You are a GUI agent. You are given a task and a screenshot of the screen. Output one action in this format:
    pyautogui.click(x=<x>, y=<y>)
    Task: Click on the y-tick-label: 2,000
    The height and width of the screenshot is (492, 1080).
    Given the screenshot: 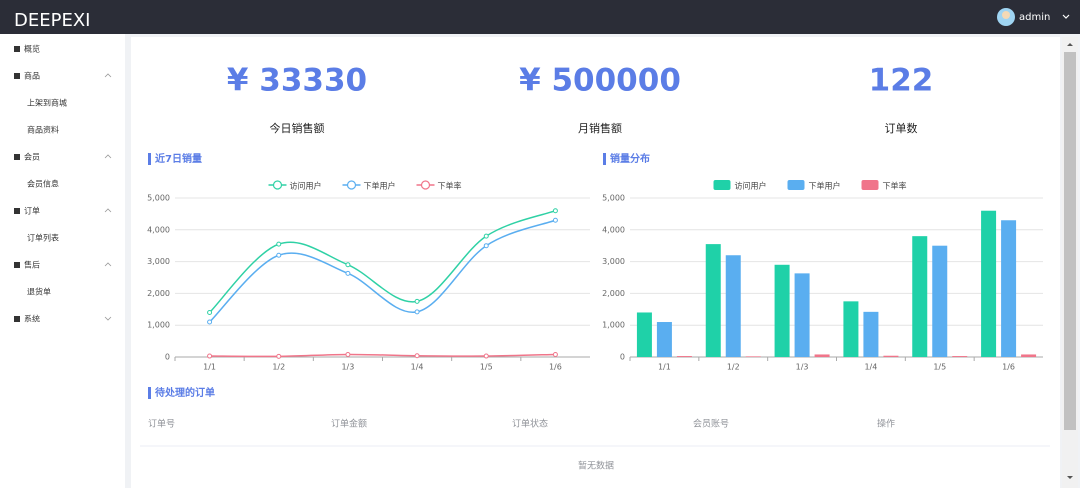 What is the action you would take?
    pyautogui.click(x=158, y=293)
    